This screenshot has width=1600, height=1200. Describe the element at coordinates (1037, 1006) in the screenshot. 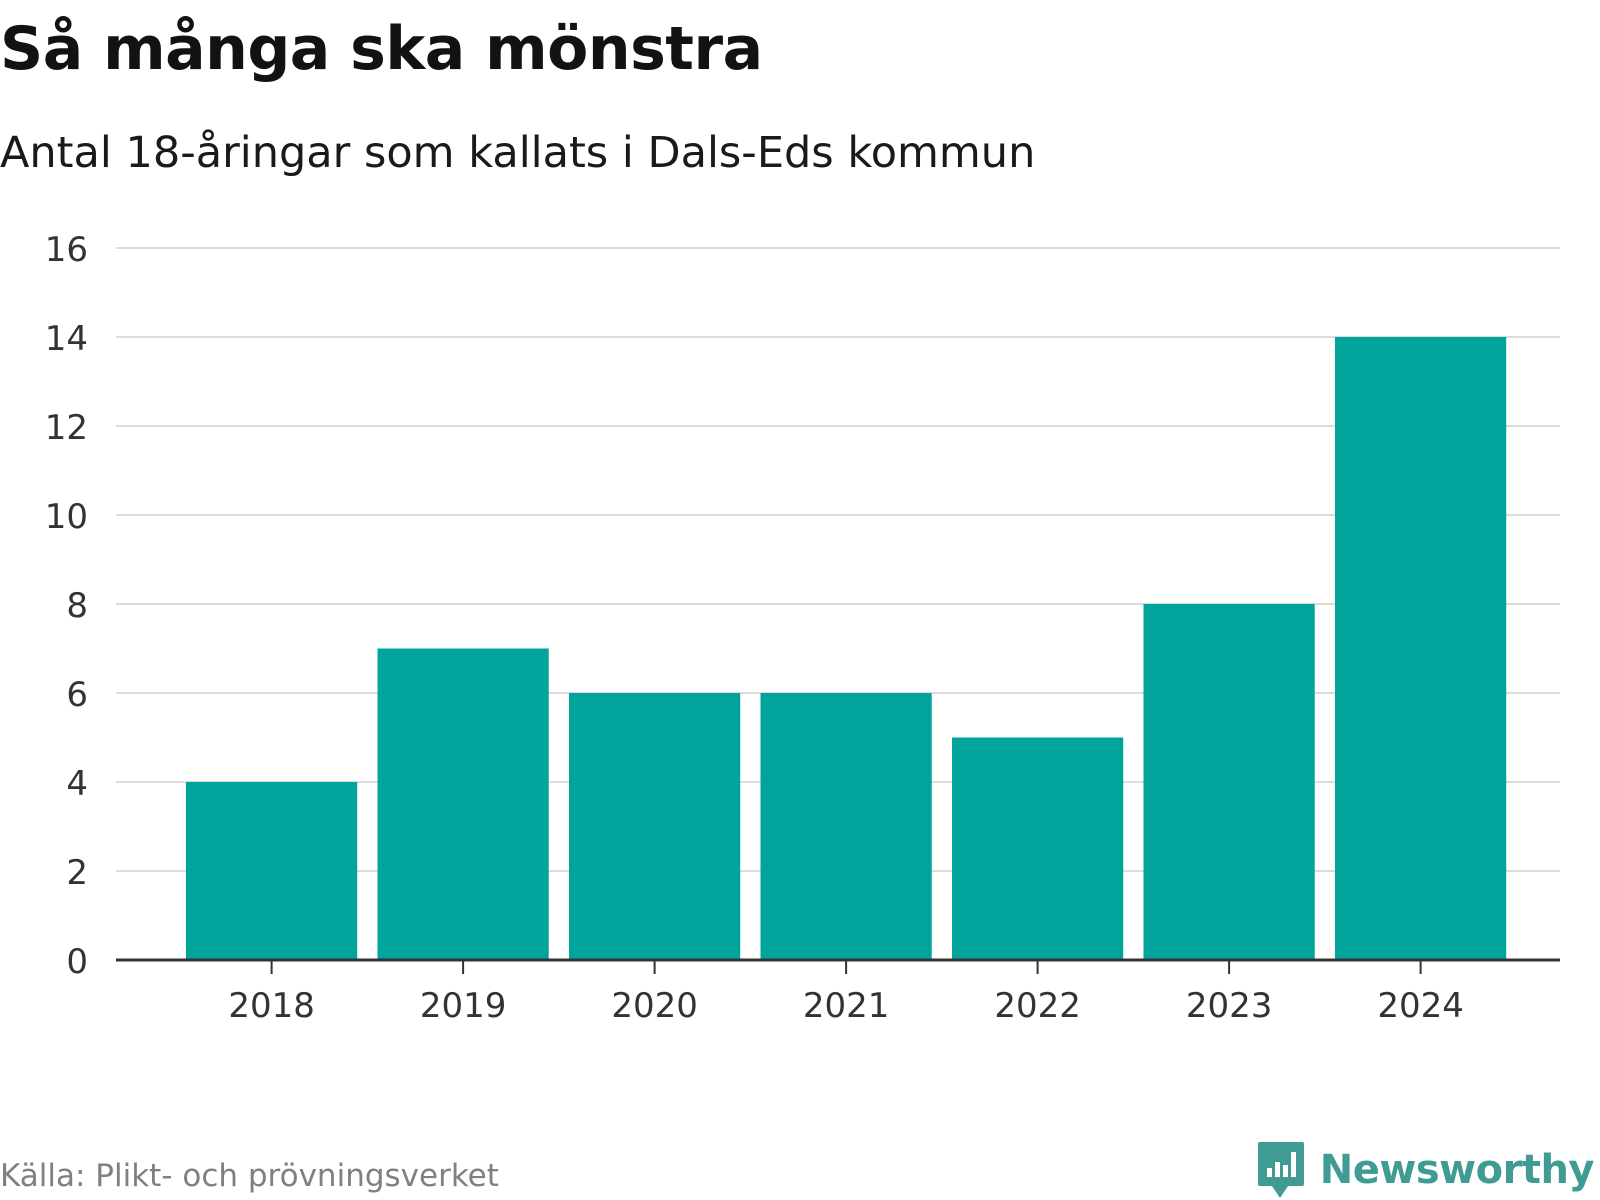

I see `x-tick-label: 2022` at that location.